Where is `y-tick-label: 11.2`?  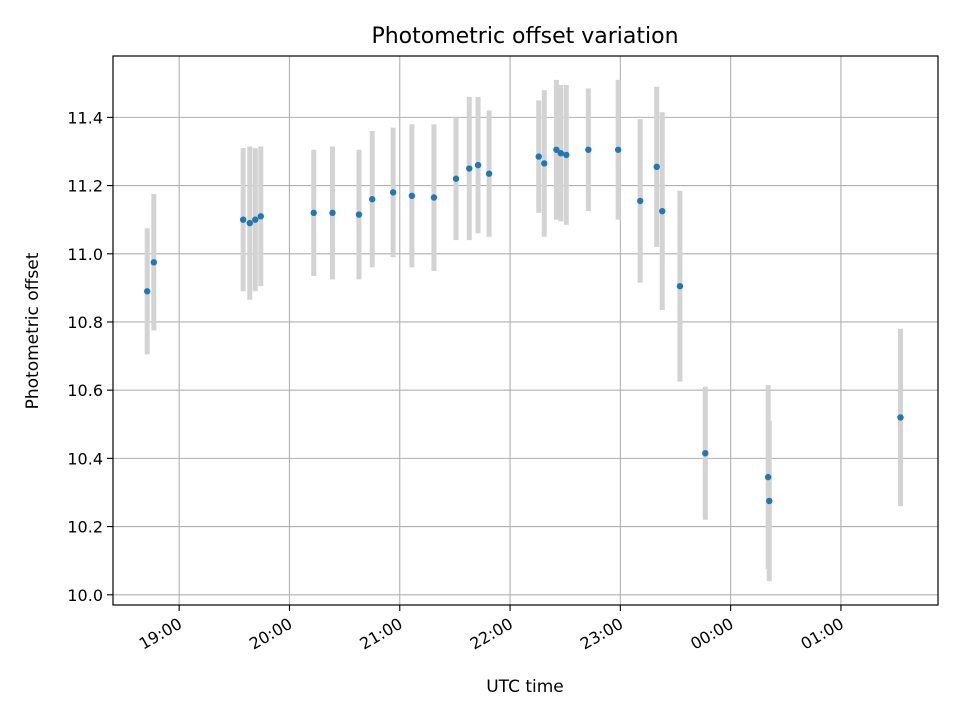
y-tick-label: 11.2 is located at coordinates (85, 186).